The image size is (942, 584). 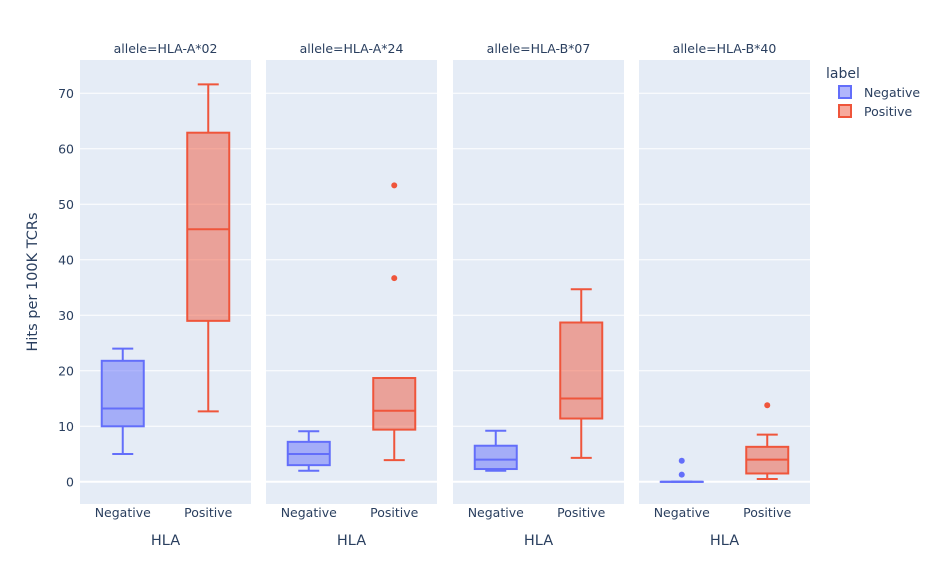 I want to click on legend-label-negative: Negative, so click(x=892, y=92).